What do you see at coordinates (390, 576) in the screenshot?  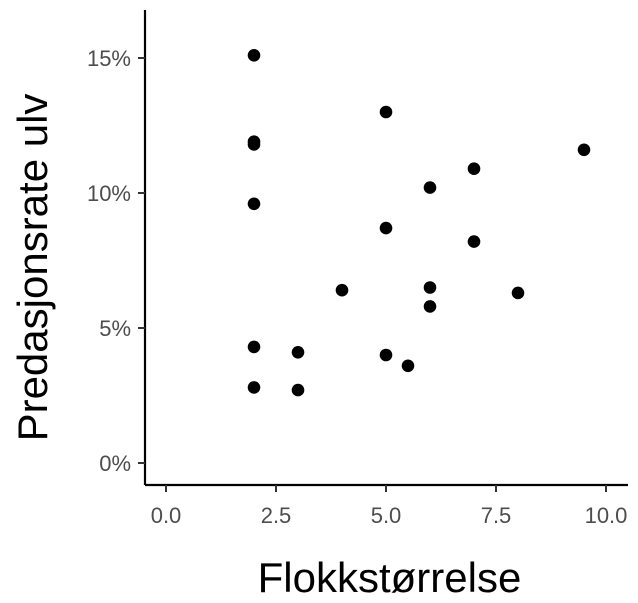 I see `x-axis-title: Flokkstørrelse` at bounding box center [390, 576].